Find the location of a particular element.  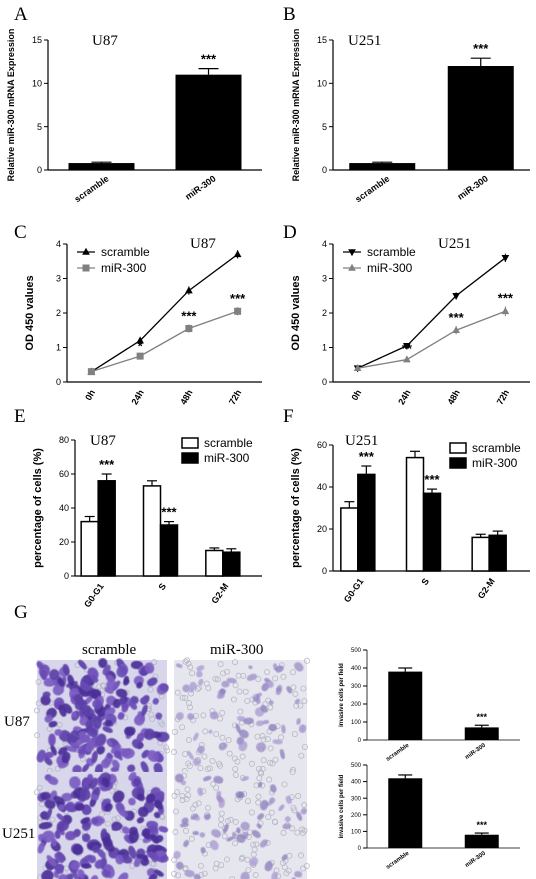

e-x-tick-label: G2-M is located at coordinates (219, 593).